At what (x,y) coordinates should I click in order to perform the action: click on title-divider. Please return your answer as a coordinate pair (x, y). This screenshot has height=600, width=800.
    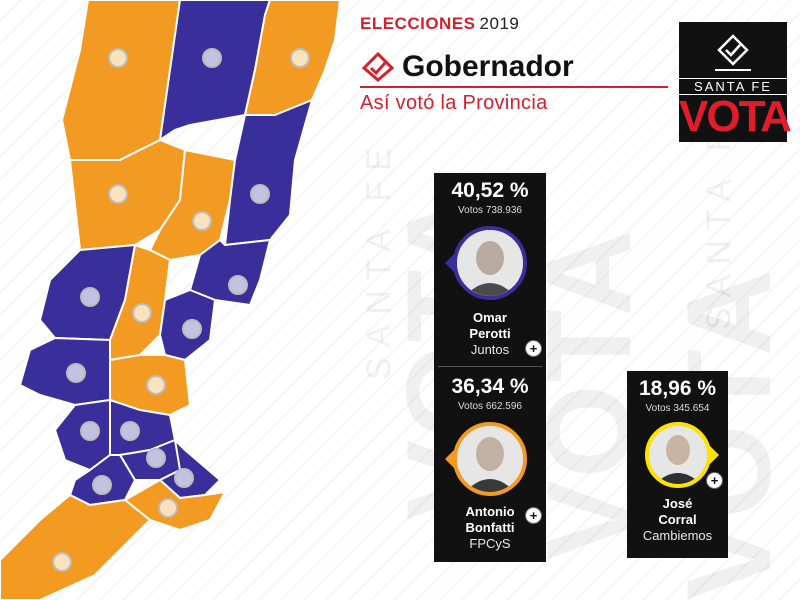
    Looking at the image, I should click on (514, 87).